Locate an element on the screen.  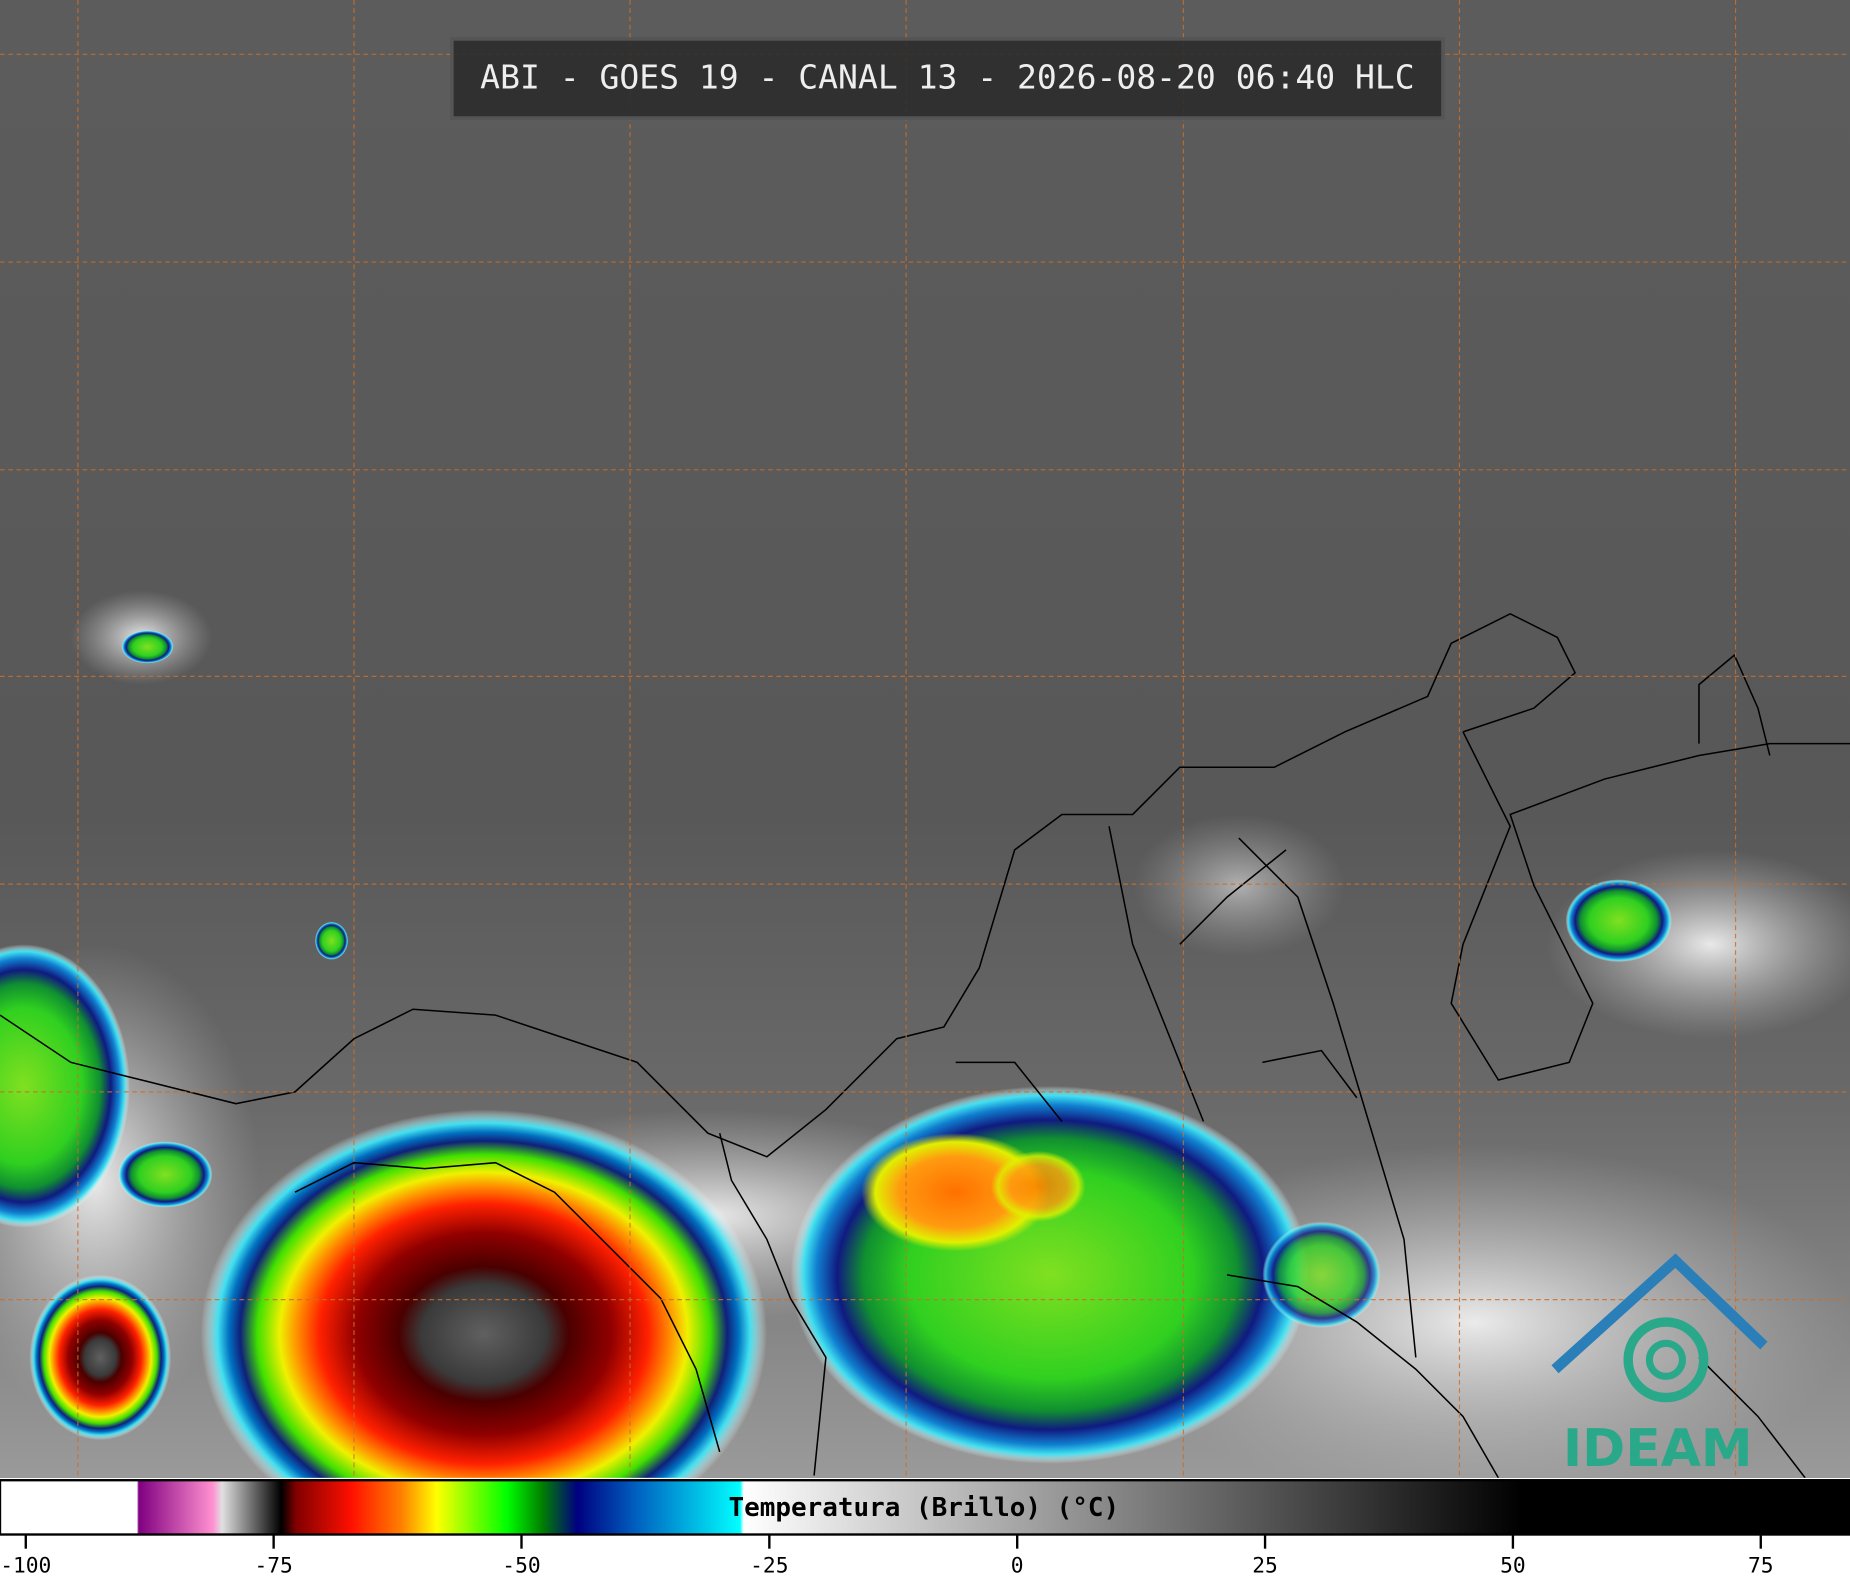
tick-label: 75 is located at coordinates (1761, 1565).